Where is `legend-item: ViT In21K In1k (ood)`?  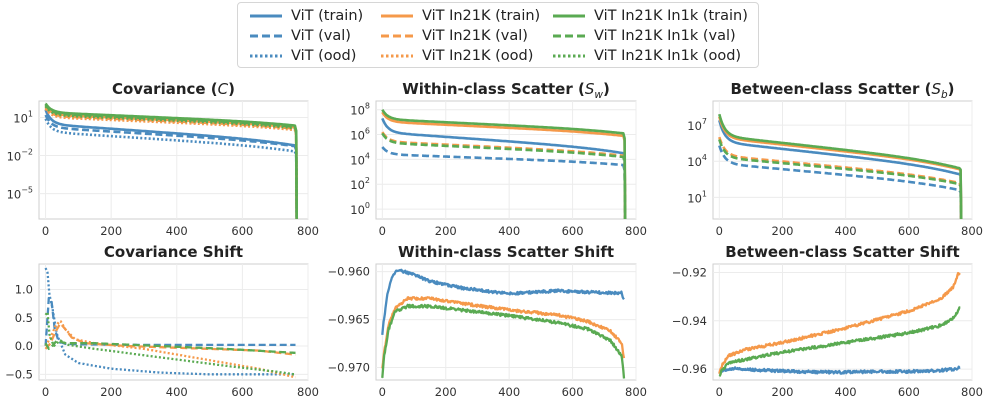 legend-item: ViT In21K In1k (ood) is located at coordinates (647, 56).